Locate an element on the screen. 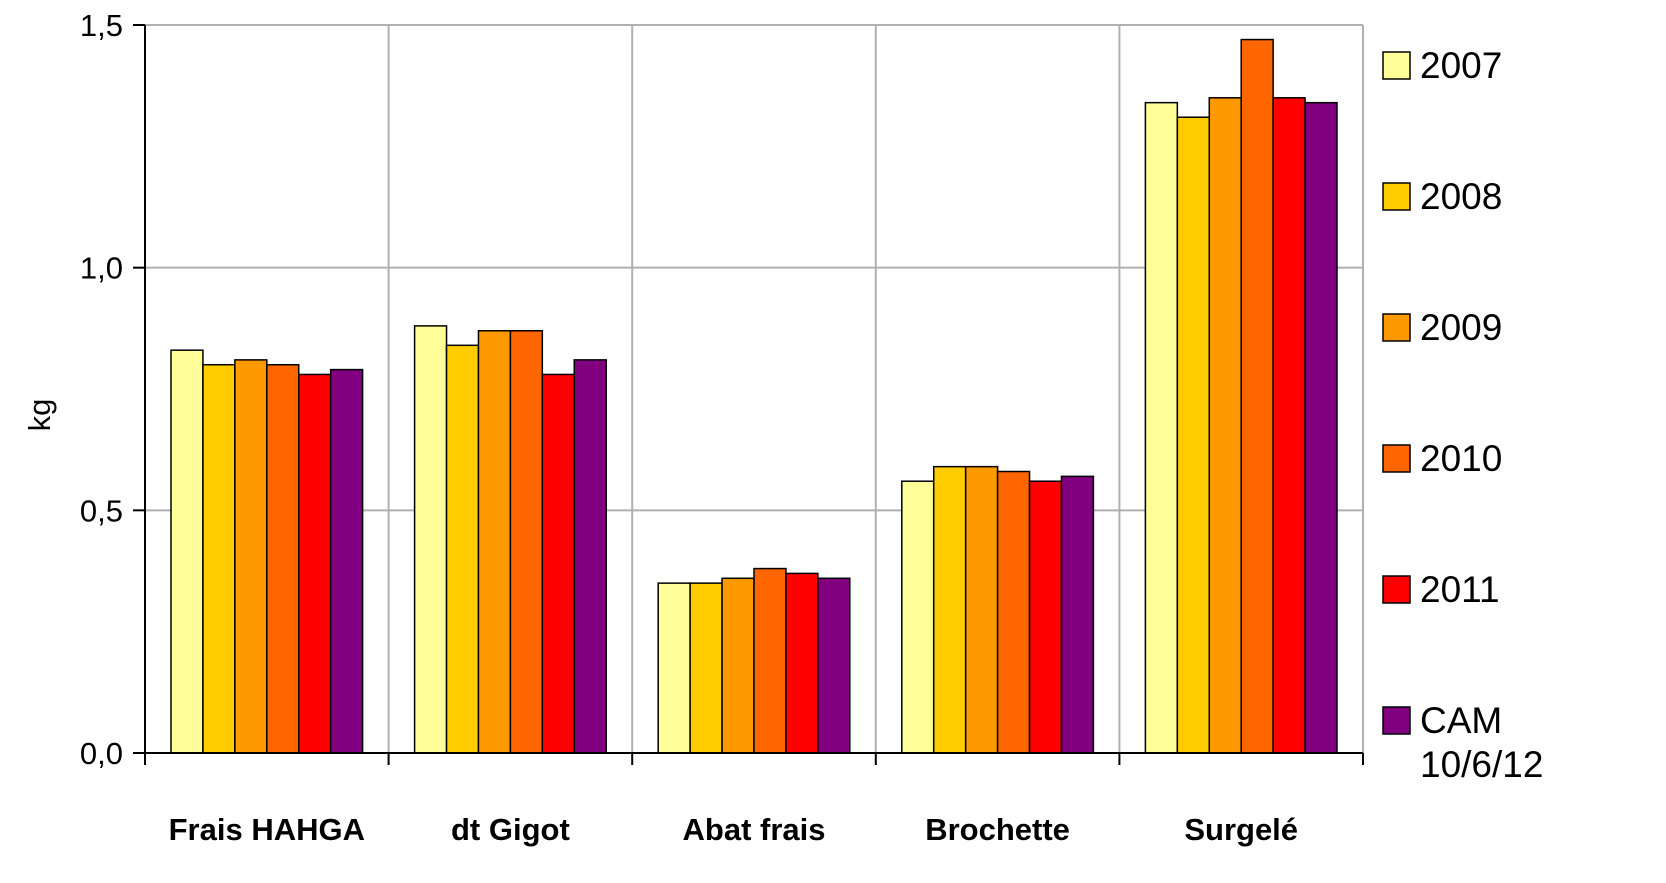  legend-item: 2008 is located at coordinates (1442, 196).